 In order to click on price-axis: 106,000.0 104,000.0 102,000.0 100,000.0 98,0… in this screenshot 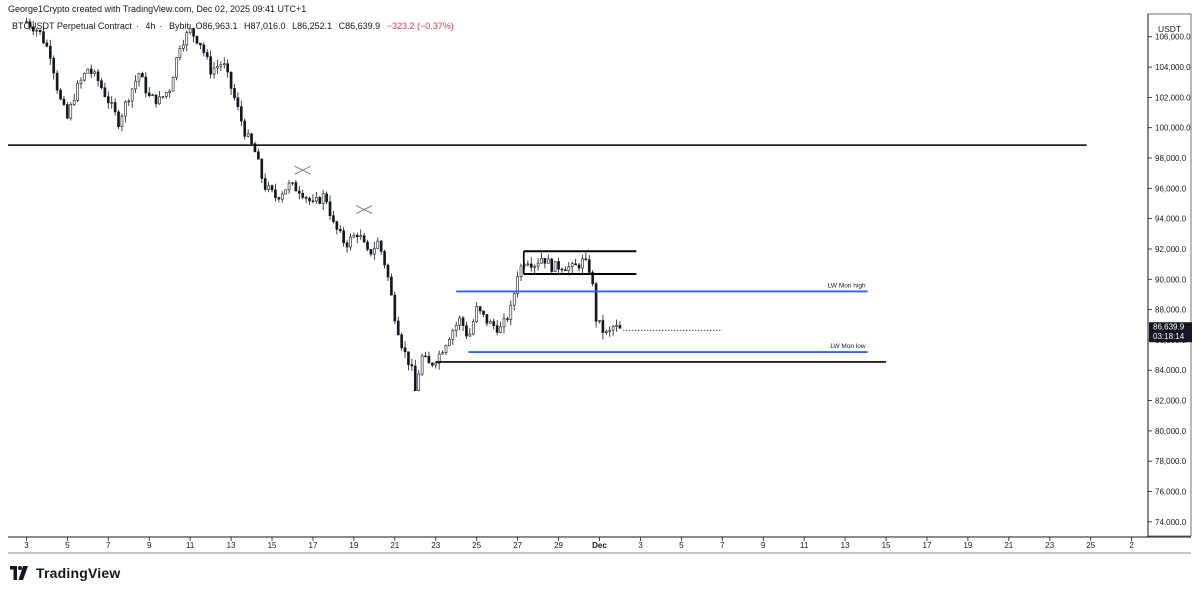, I will do `click(1169, 280)`.